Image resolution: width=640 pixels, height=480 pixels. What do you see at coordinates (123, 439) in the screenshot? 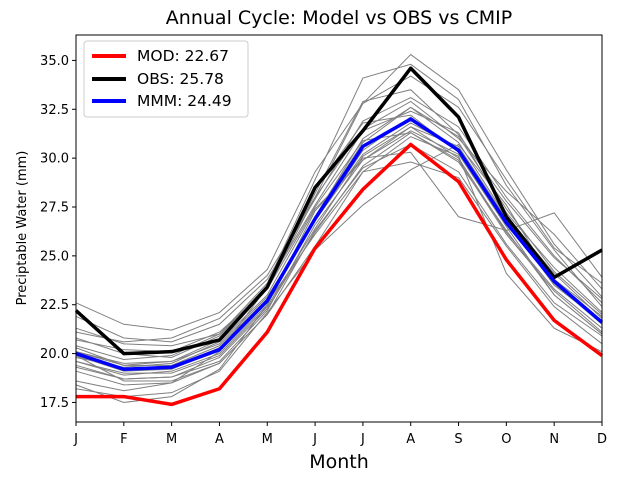
I see `x-tick-label: F` at bounding box center [123, 439].